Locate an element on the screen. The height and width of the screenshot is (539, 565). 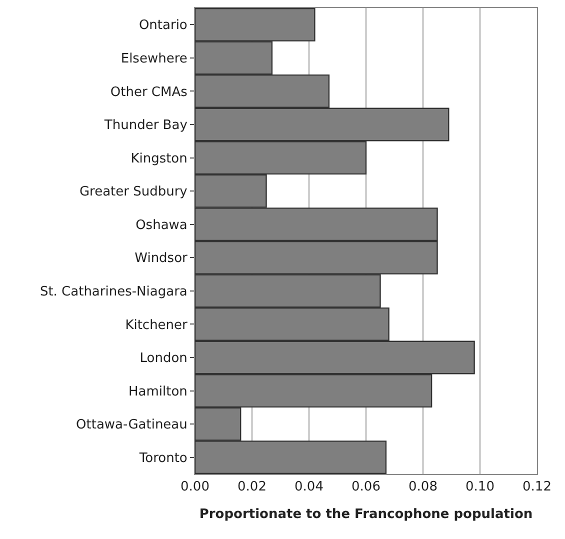
y-tick-label: London is located at coordinates (164, 358).